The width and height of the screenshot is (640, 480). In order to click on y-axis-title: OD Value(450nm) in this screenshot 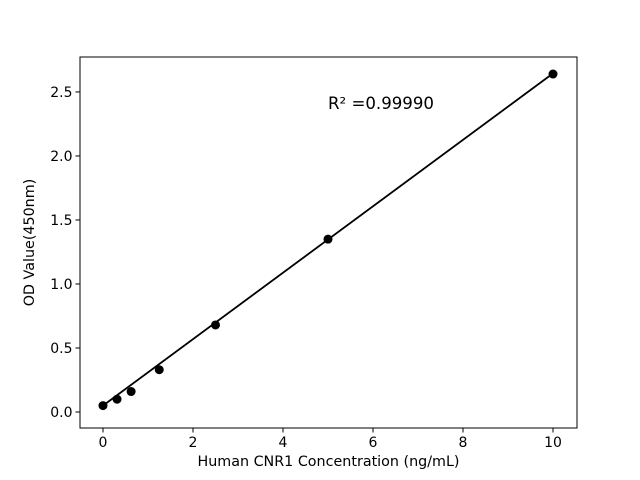, I will do `click(30, 243)`.